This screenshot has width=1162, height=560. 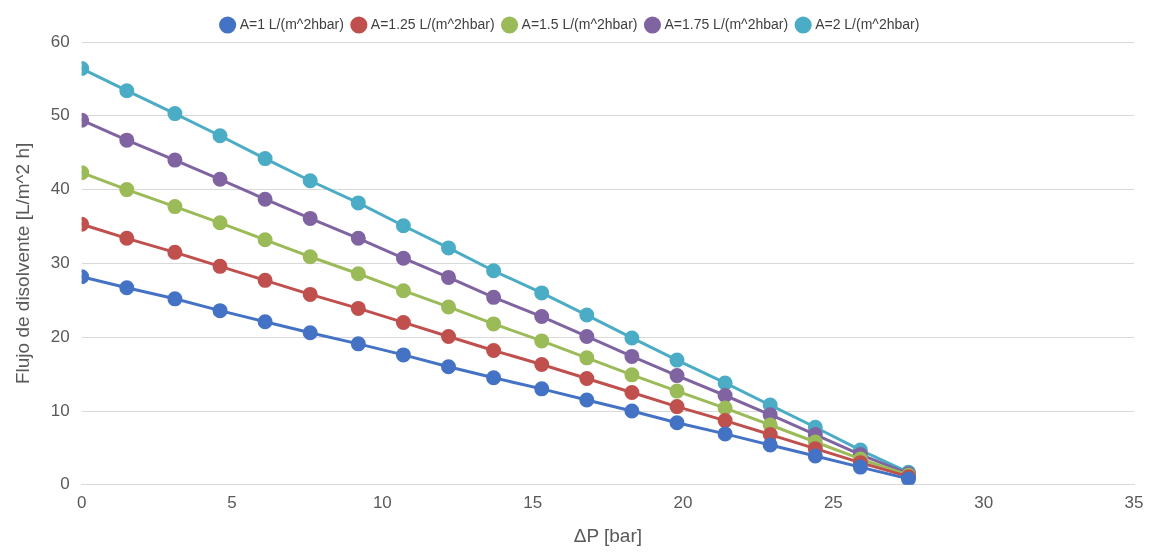 What do you see at coordinates (65, 484) in the screenshot?
I see `y-tick-label: 0` at bounding box center [65, 484].